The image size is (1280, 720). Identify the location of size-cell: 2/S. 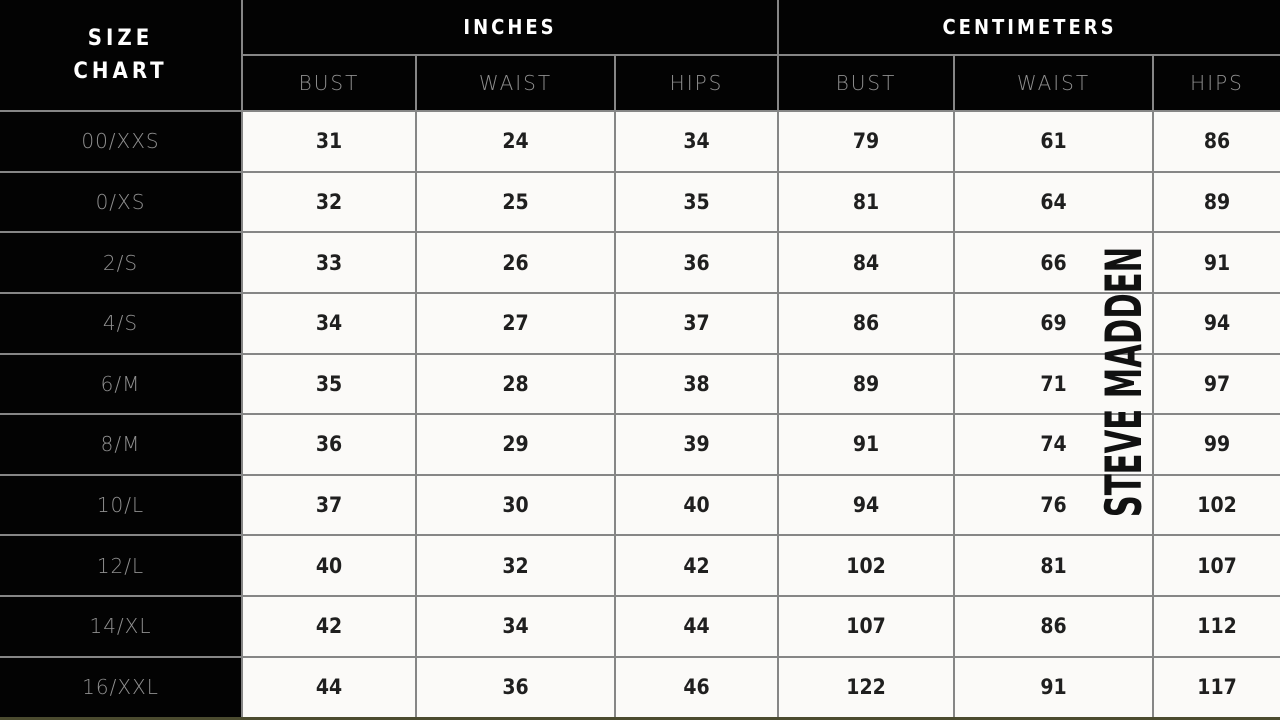
(121, 262).